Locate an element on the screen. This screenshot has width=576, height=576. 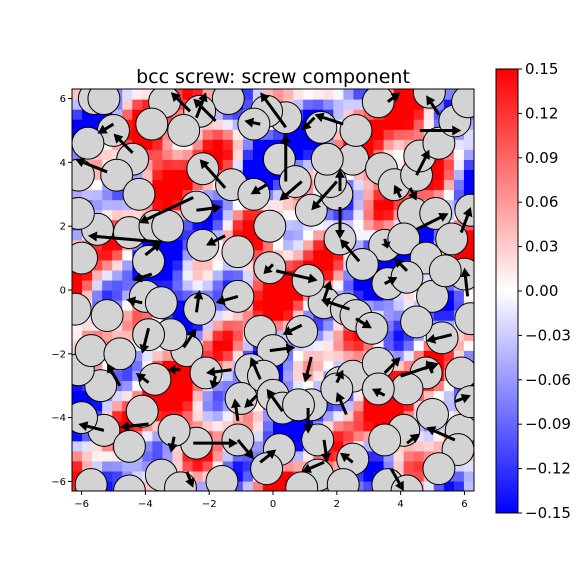
y-tick-label: −6 is located at coordinates (58, 482).